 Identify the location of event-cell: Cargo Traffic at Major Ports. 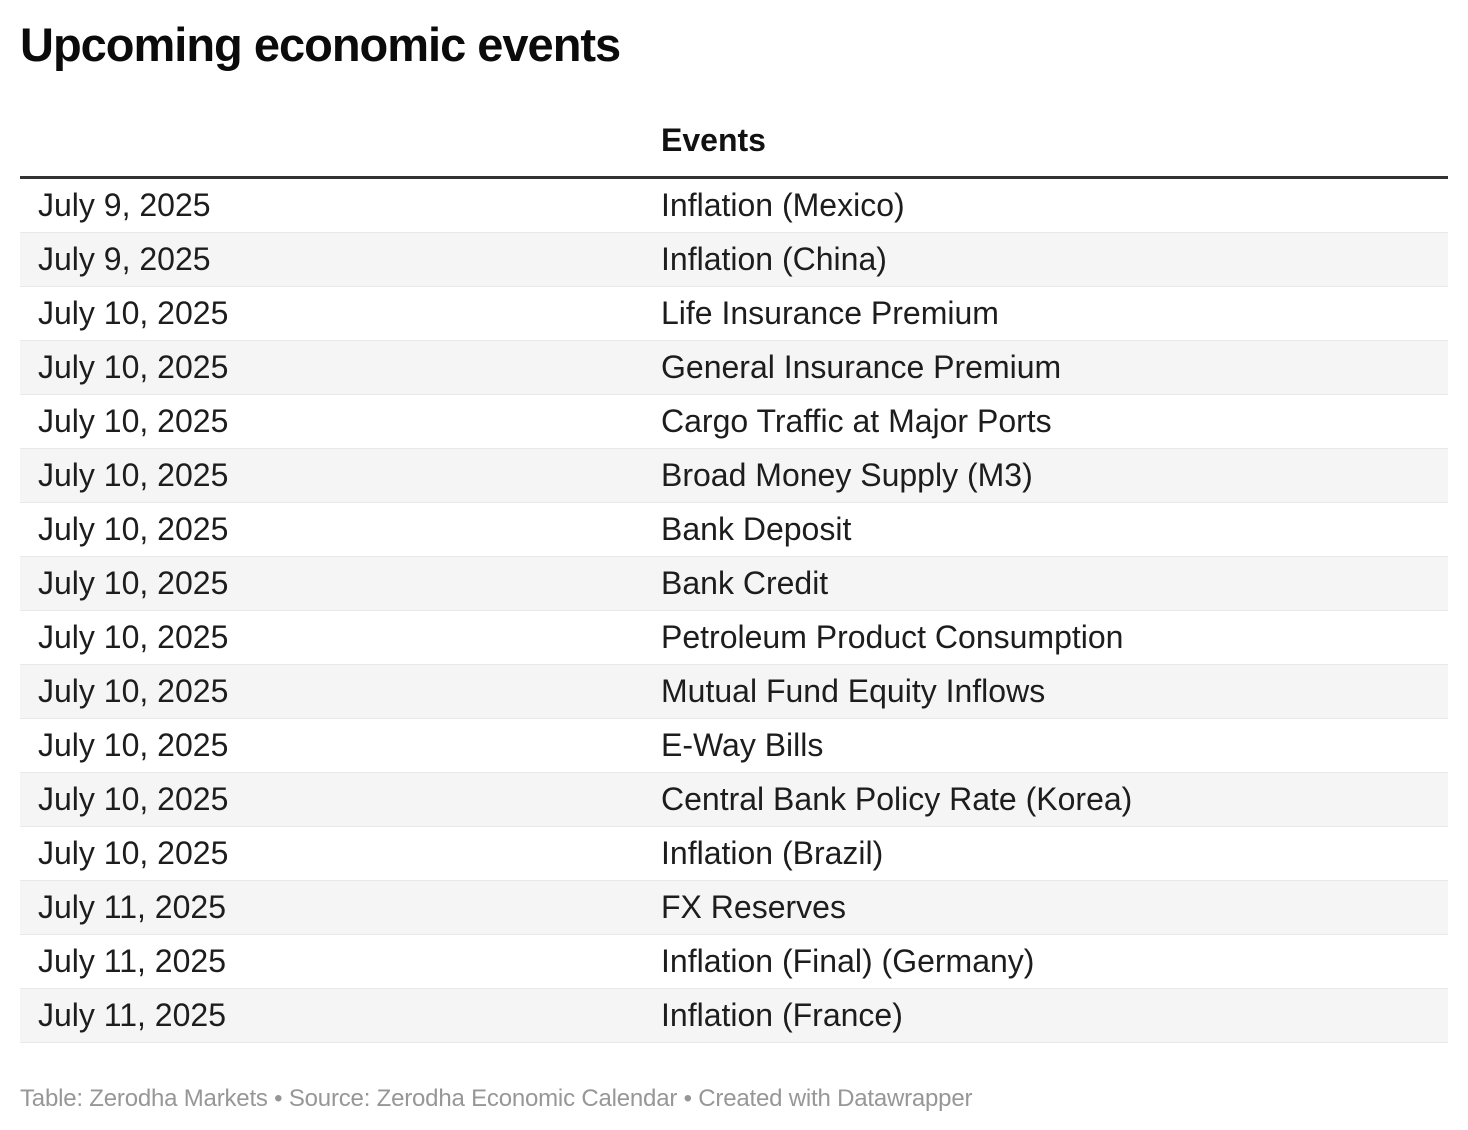
(856, 421).